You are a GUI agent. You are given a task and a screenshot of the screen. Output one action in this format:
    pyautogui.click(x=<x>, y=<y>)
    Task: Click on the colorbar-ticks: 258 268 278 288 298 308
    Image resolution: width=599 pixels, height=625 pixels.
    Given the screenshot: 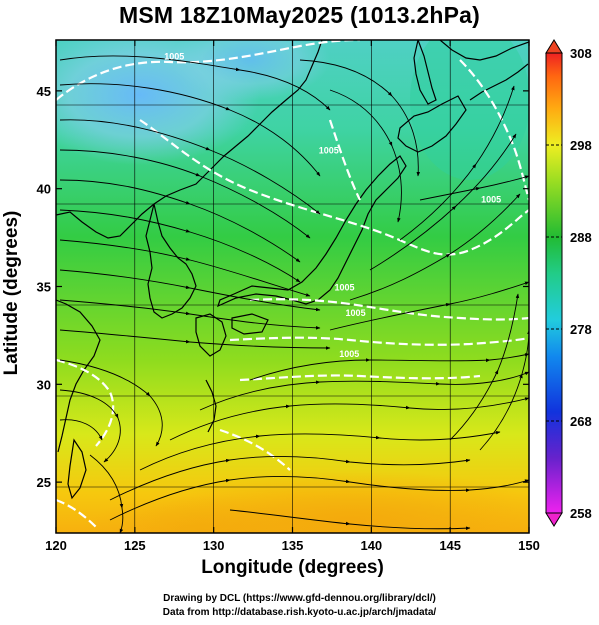 What is the action you would take?
    pyautogui.click(x=569, y=283)
    